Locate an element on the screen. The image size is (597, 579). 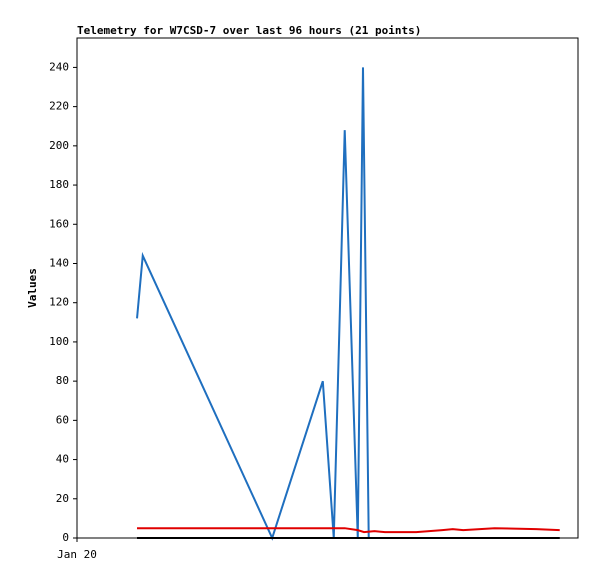
y-tick-label: 240 is located at coordinates (59, 66).